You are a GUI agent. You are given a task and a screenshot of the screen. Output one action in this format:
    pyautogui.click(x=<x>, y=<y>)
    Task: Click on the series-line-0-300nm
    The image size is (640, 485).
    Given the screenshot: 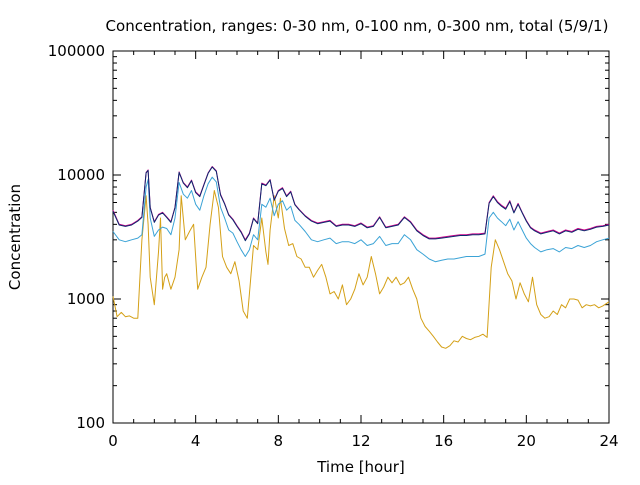 What is the action you would take?
    pyautogui.click(x=361, y=203)
    